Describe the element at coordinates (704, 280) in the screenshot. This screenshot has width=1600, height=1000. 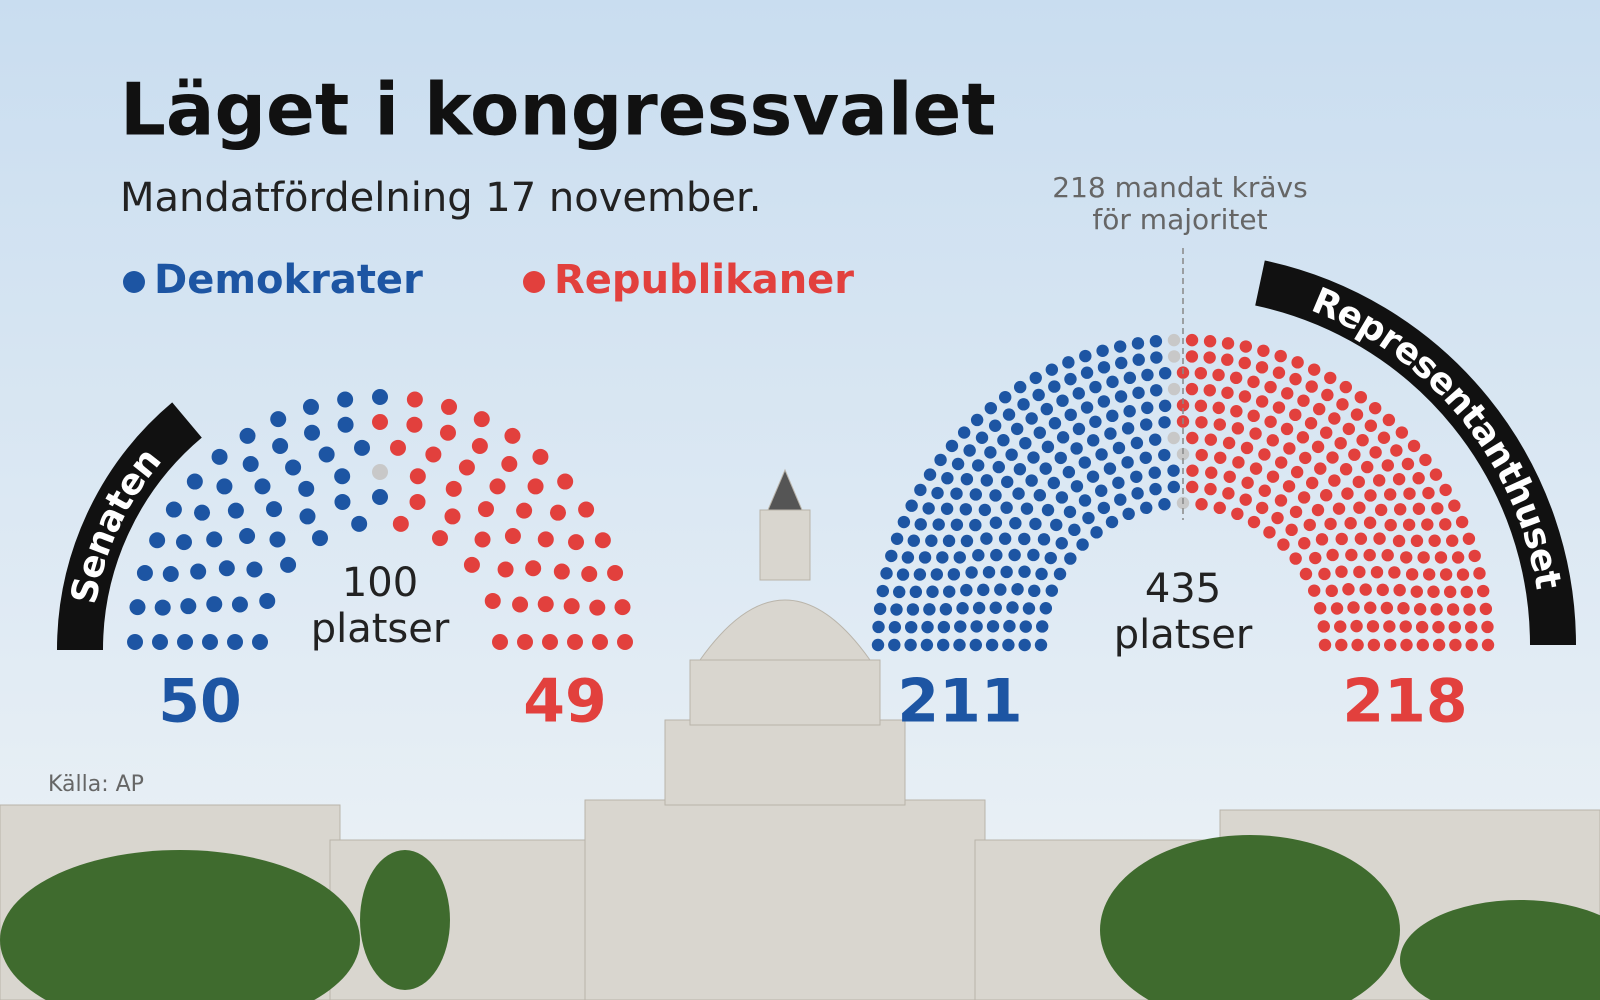
I see `legend-label: Republikaner` at that location.